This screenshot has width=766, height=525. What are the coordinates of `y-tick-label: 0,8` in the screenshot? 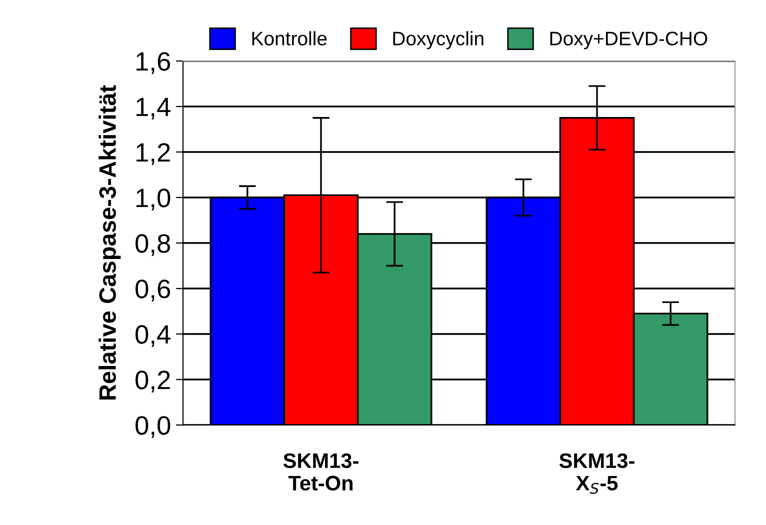 It's located at (153, 245).